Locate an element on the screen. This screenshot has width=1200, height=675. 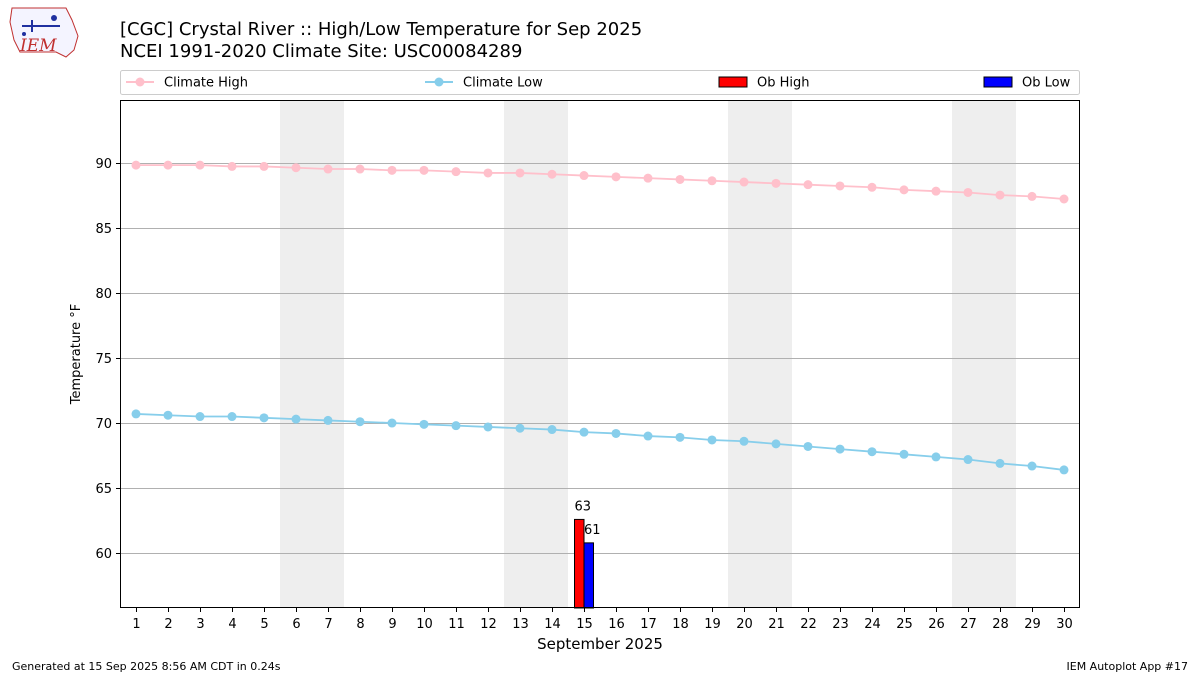
chart-subtitle: NCEI 1991-2020 Climate Site: USC00084289 is located at coordinates (321, 51).